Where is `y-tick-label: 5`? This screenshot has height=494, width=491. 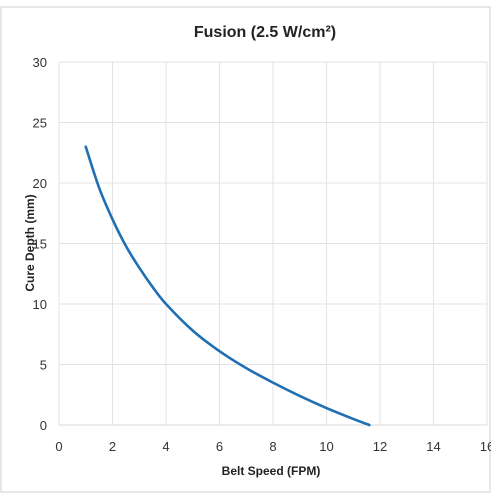 y-tick-label: 5 is located at coordinates (43, 365).